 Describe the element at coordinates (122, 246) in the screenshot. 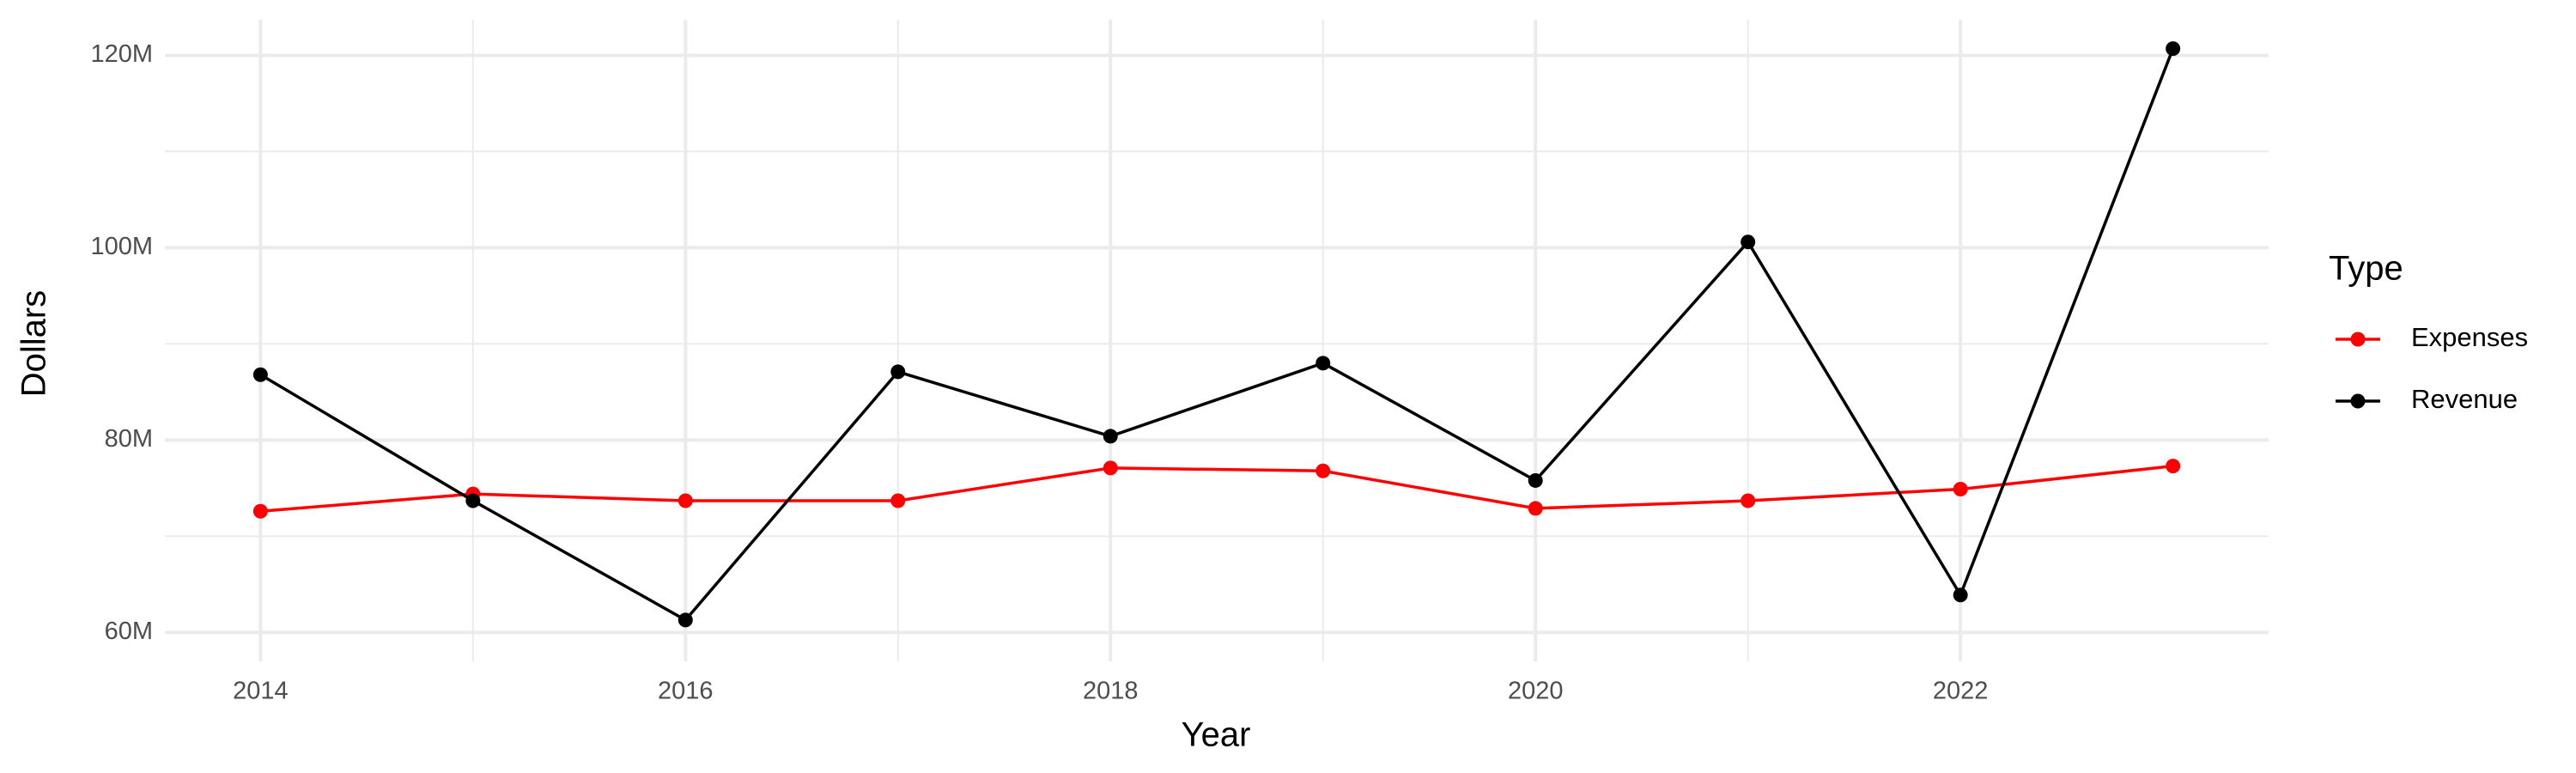

I see `y-tick-label: 100M` at that location.